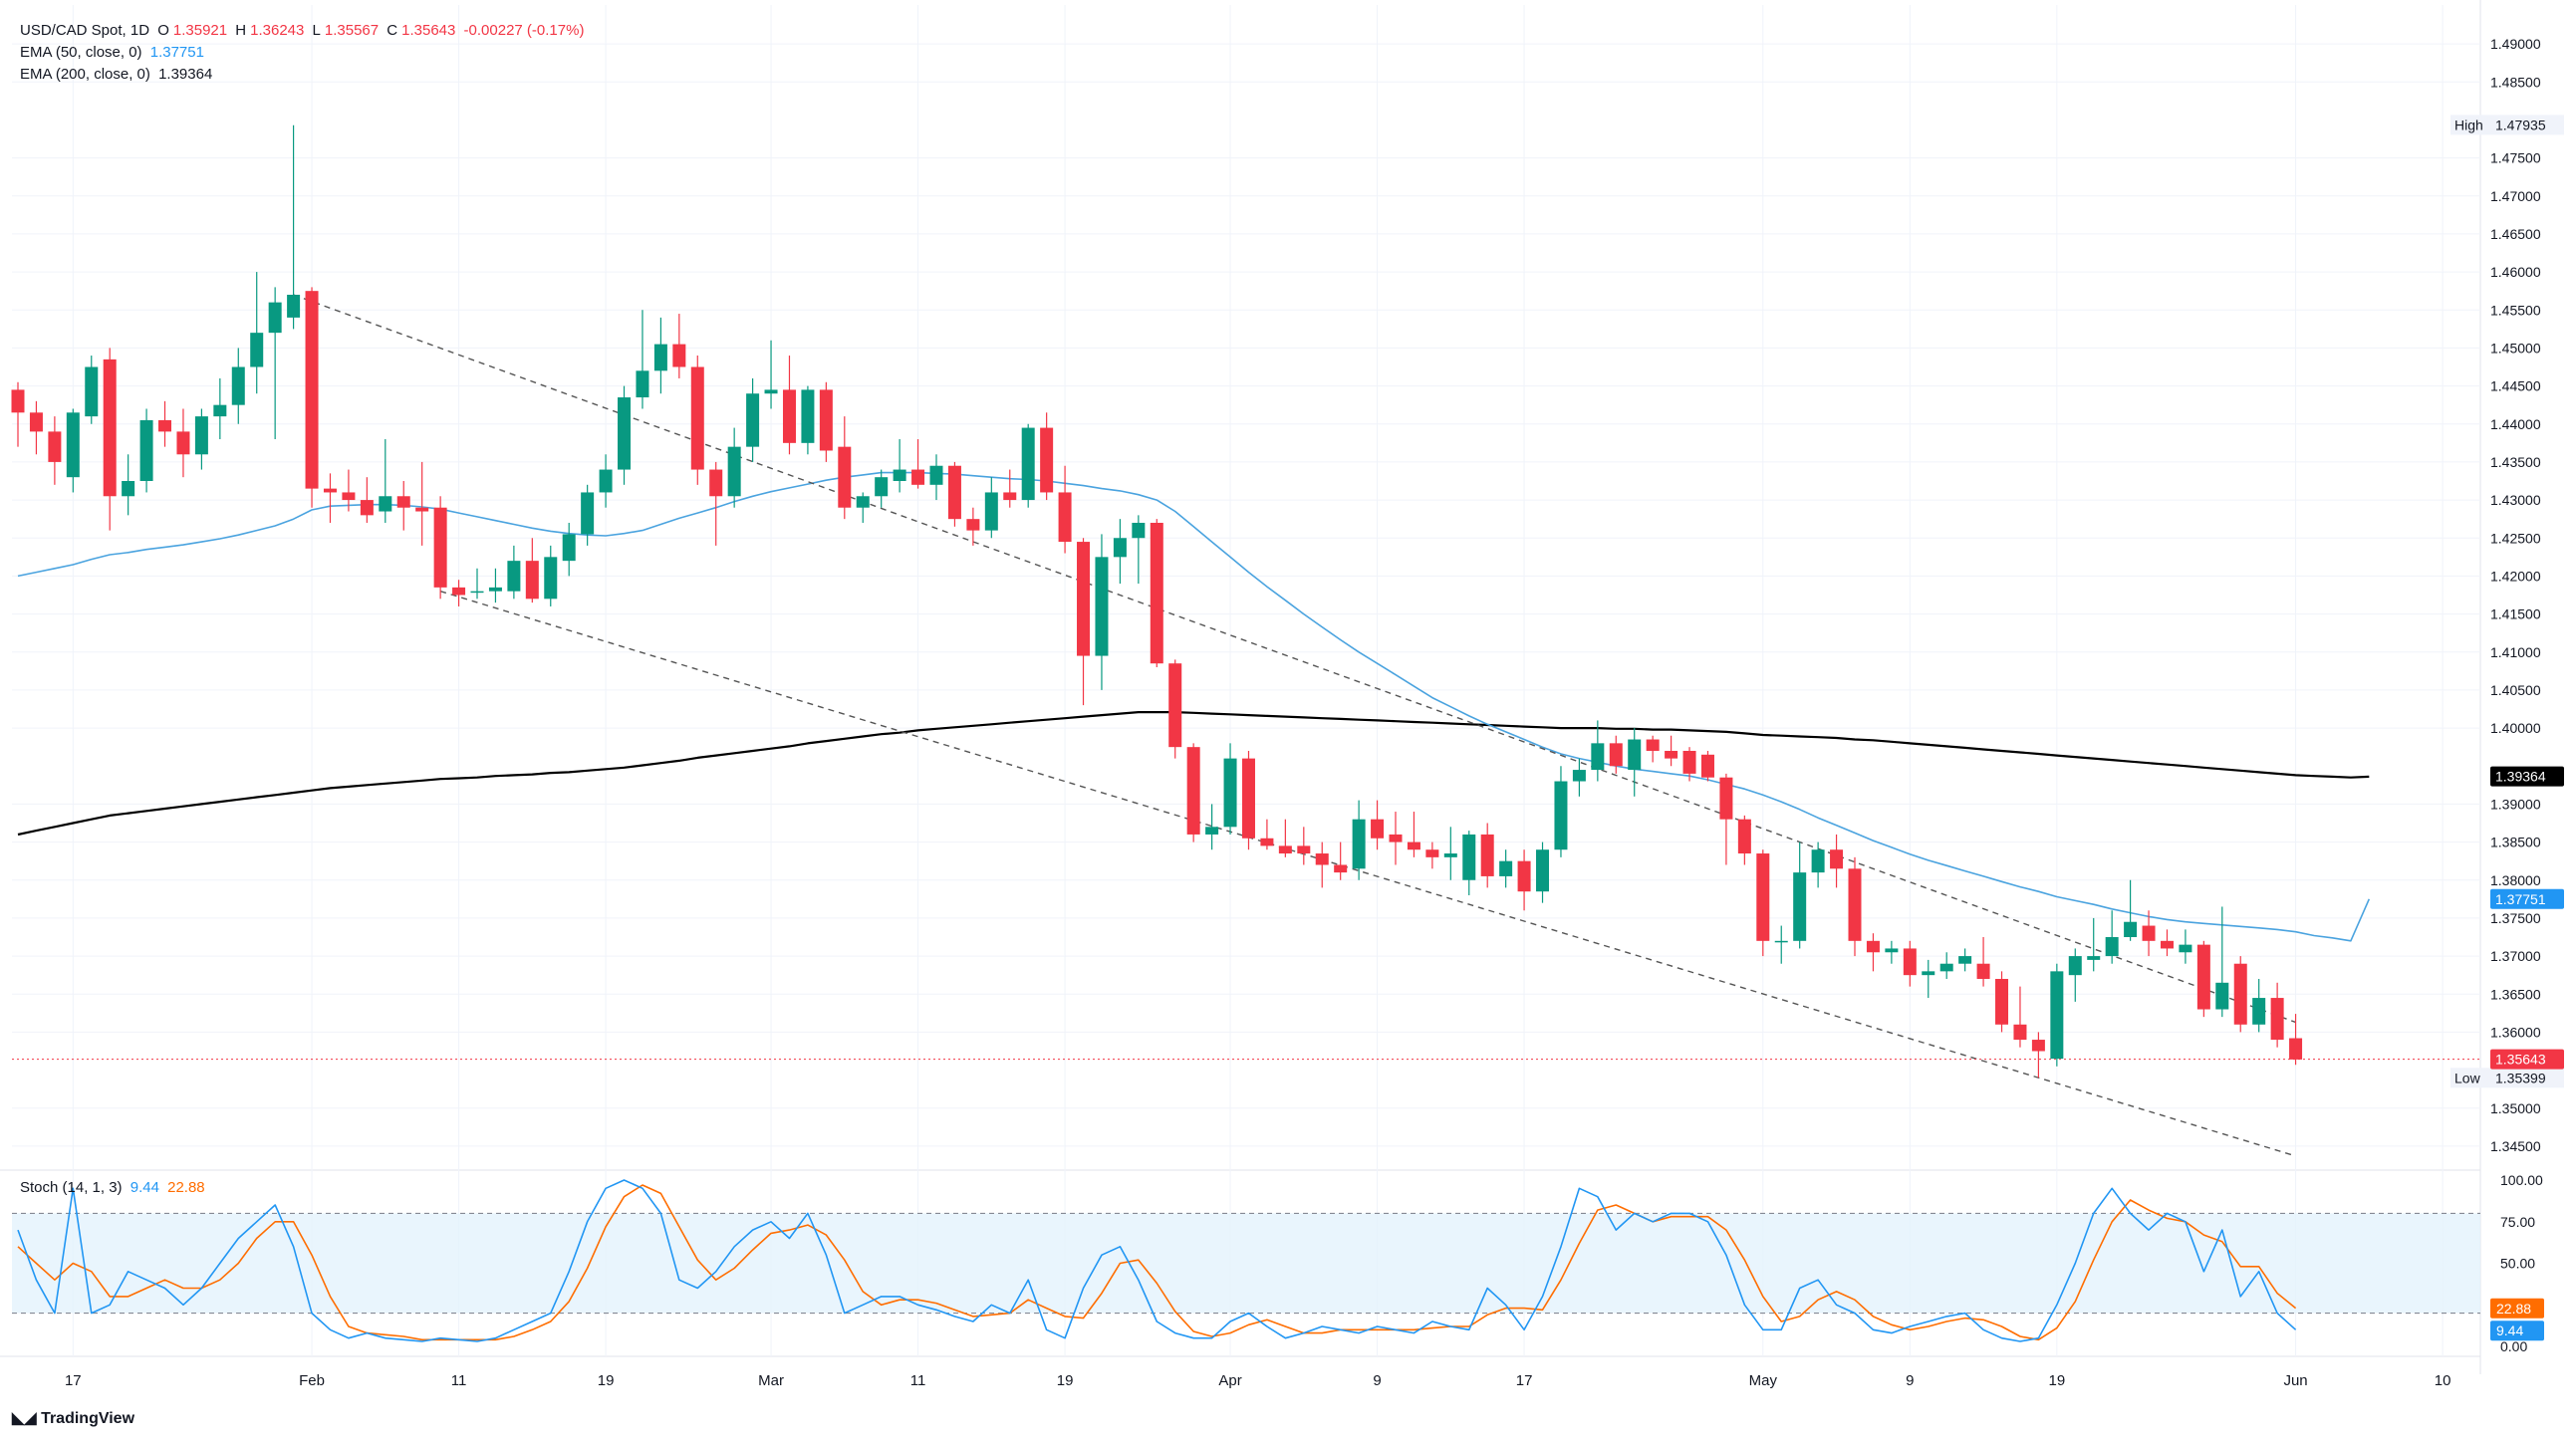 This screenshot has width=2576, height=1442. Describe the element at coordinates (176, 52) in the screenshot. I see `legend-ema50-value: 1.37751` at that location.